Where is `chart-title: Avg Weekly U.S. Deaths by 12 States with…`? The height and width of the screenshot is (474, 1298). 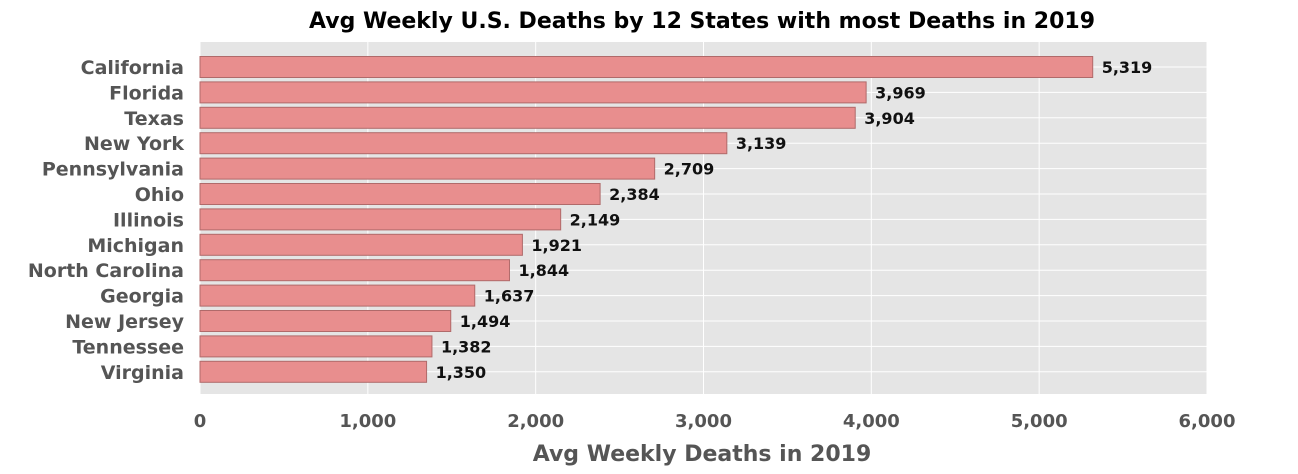 chart-title: Avg Weekly U.S. Deaths by 12 States with… is located at coordinates (702, 21).